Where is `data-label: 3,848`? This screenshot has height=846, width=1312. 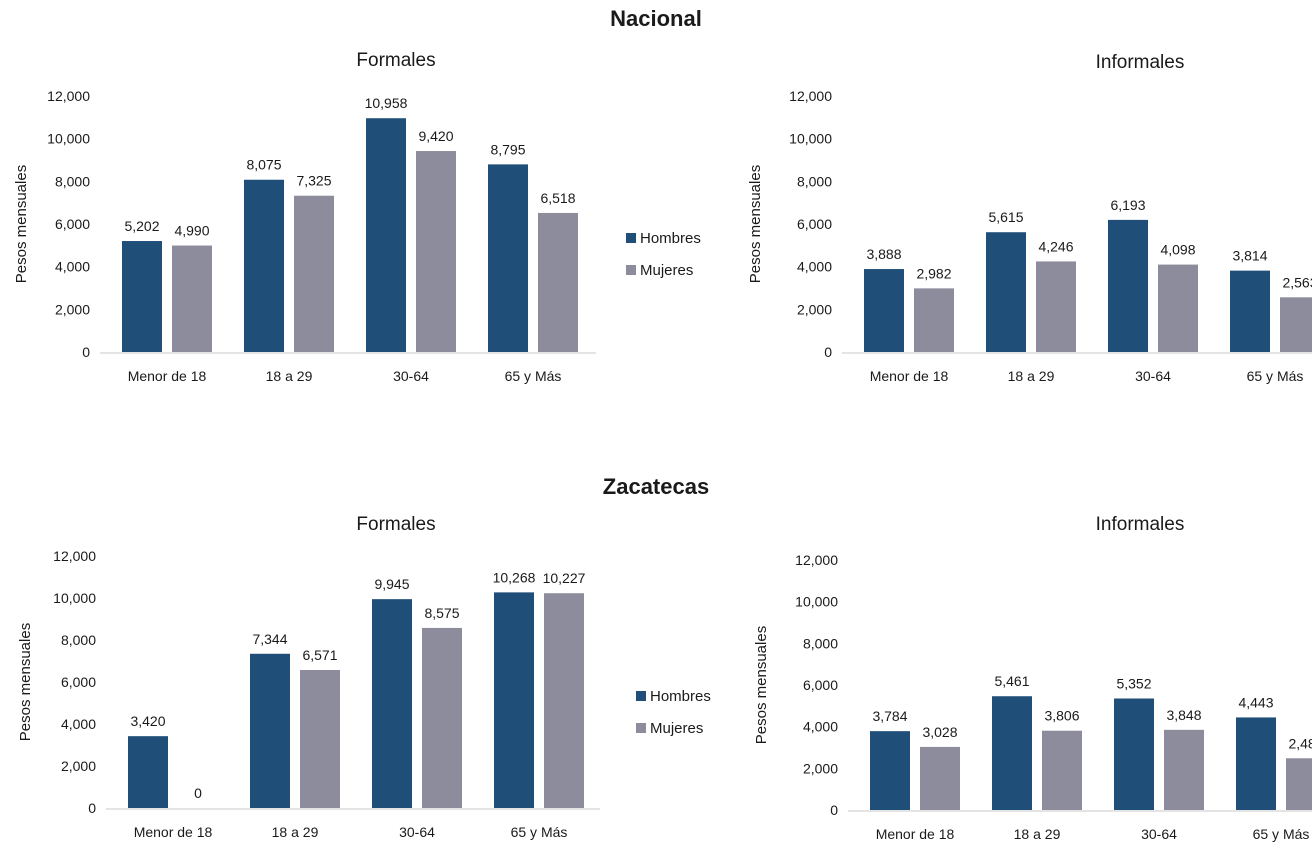
data-label: 3,848 is located at coordinates (1183, 715).